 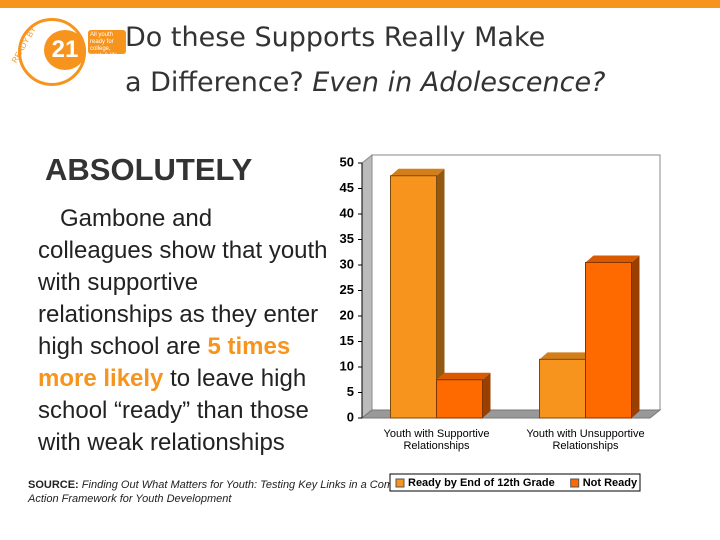 What do you see at coordinates (53, 485) in the screenshot?
I see `source-label: SOURCE:` at bounding box center [53, 485].